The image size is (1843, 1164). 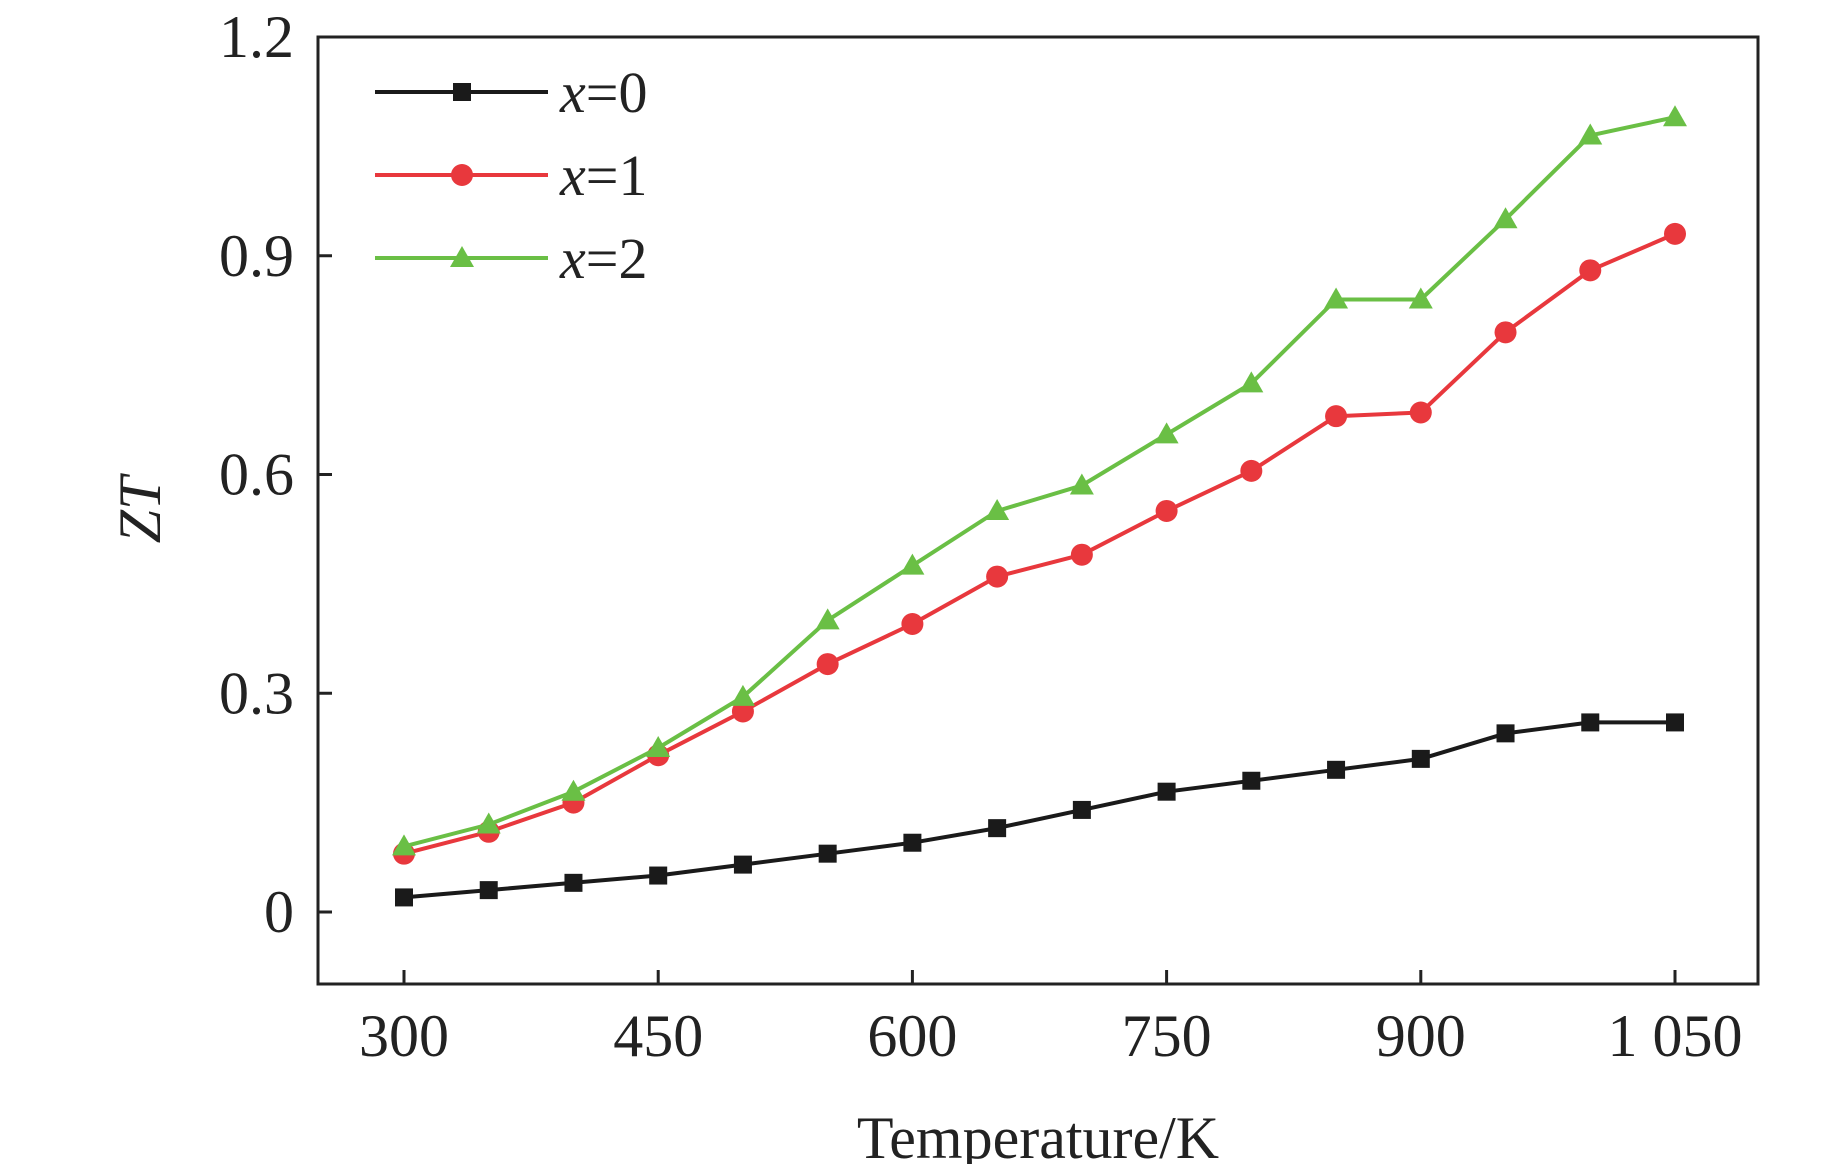 I want to click on y-tick-label: 0.3, so click(x=256, y=693).